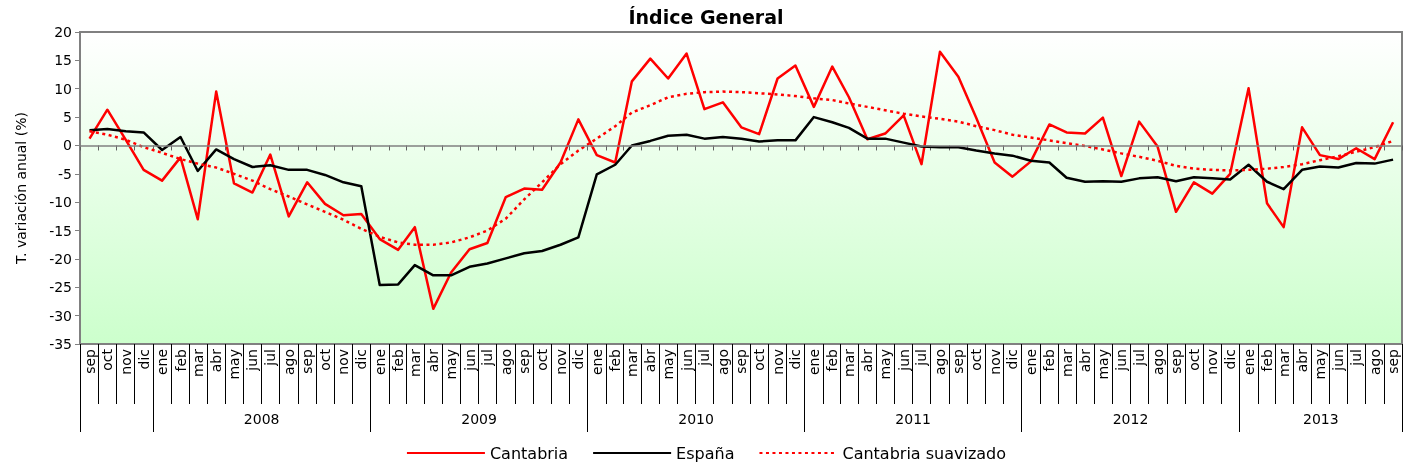  I want to click on y-tick-label: -35, so click(60, 344).